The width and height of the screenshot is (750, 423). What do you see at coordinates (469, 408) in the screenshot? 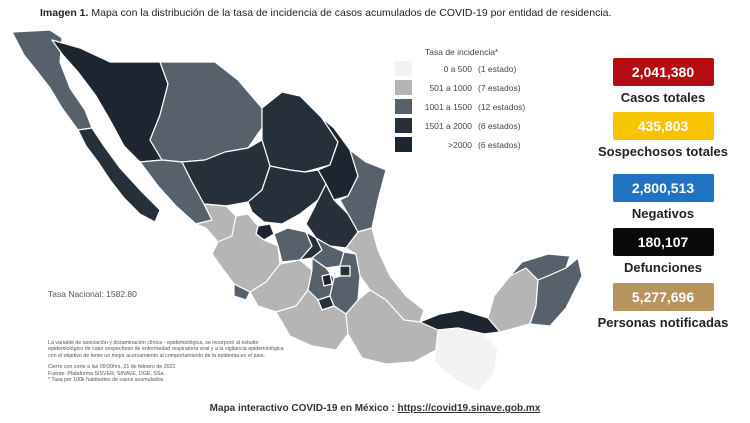
I see `footer-link: https://covid19.sinave.gob.mx` at bounding box center [469, 408].